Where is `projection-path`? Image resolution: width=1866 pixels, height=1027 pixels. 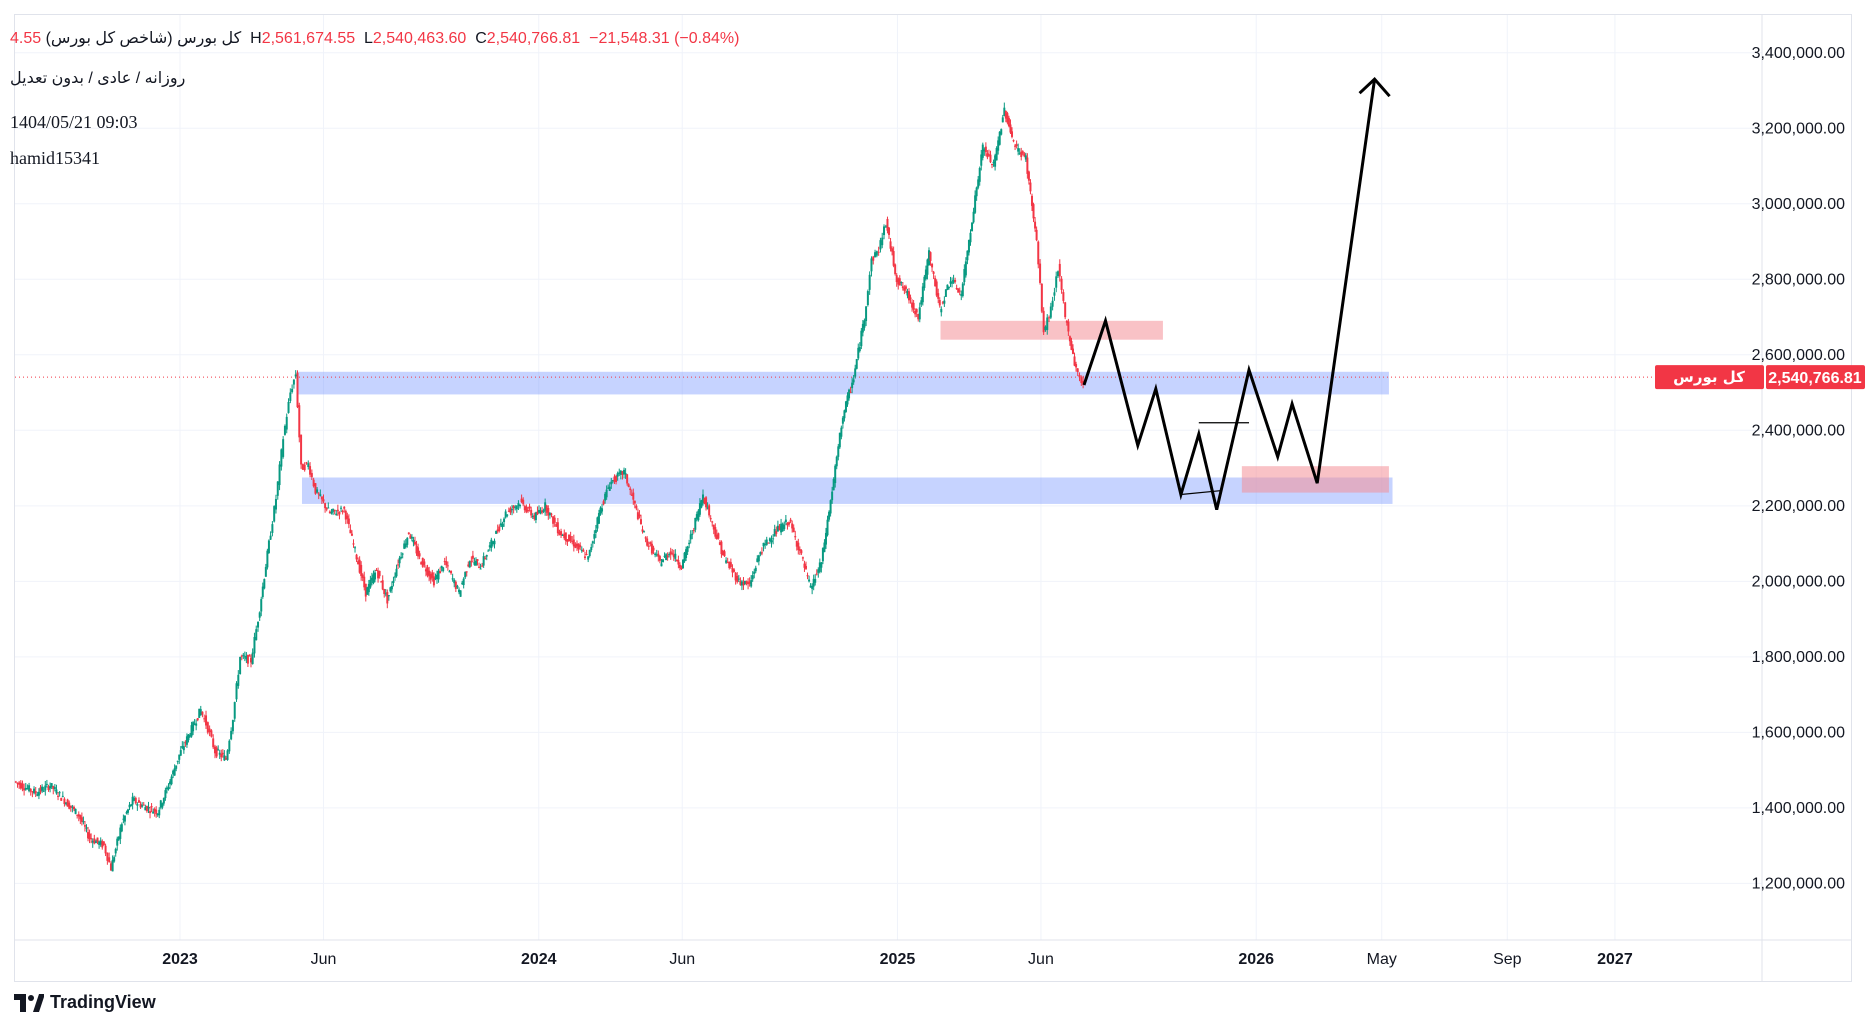
projection-path is located at coordinates (1229, 294).